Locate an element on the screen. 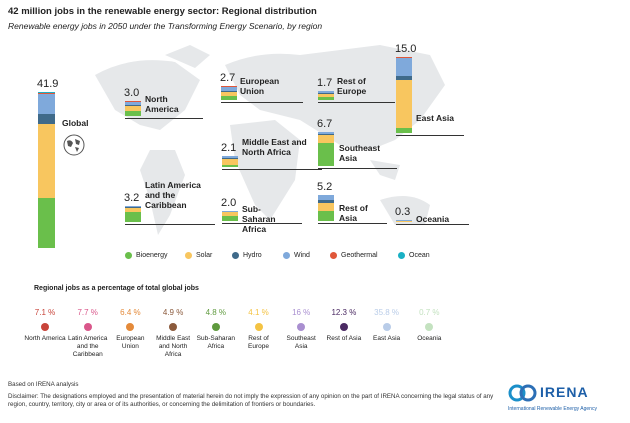 The width and height of the screenshot is (630, 423). logo-text: IRENA is located at coordinates (564, 392).